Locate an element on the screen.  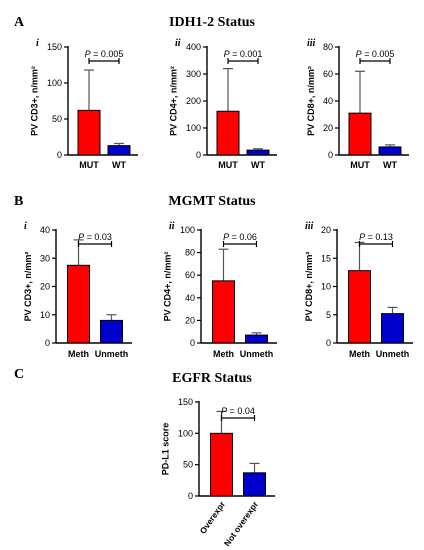
bar-not-overexpr is located at coordinates (254, 484).